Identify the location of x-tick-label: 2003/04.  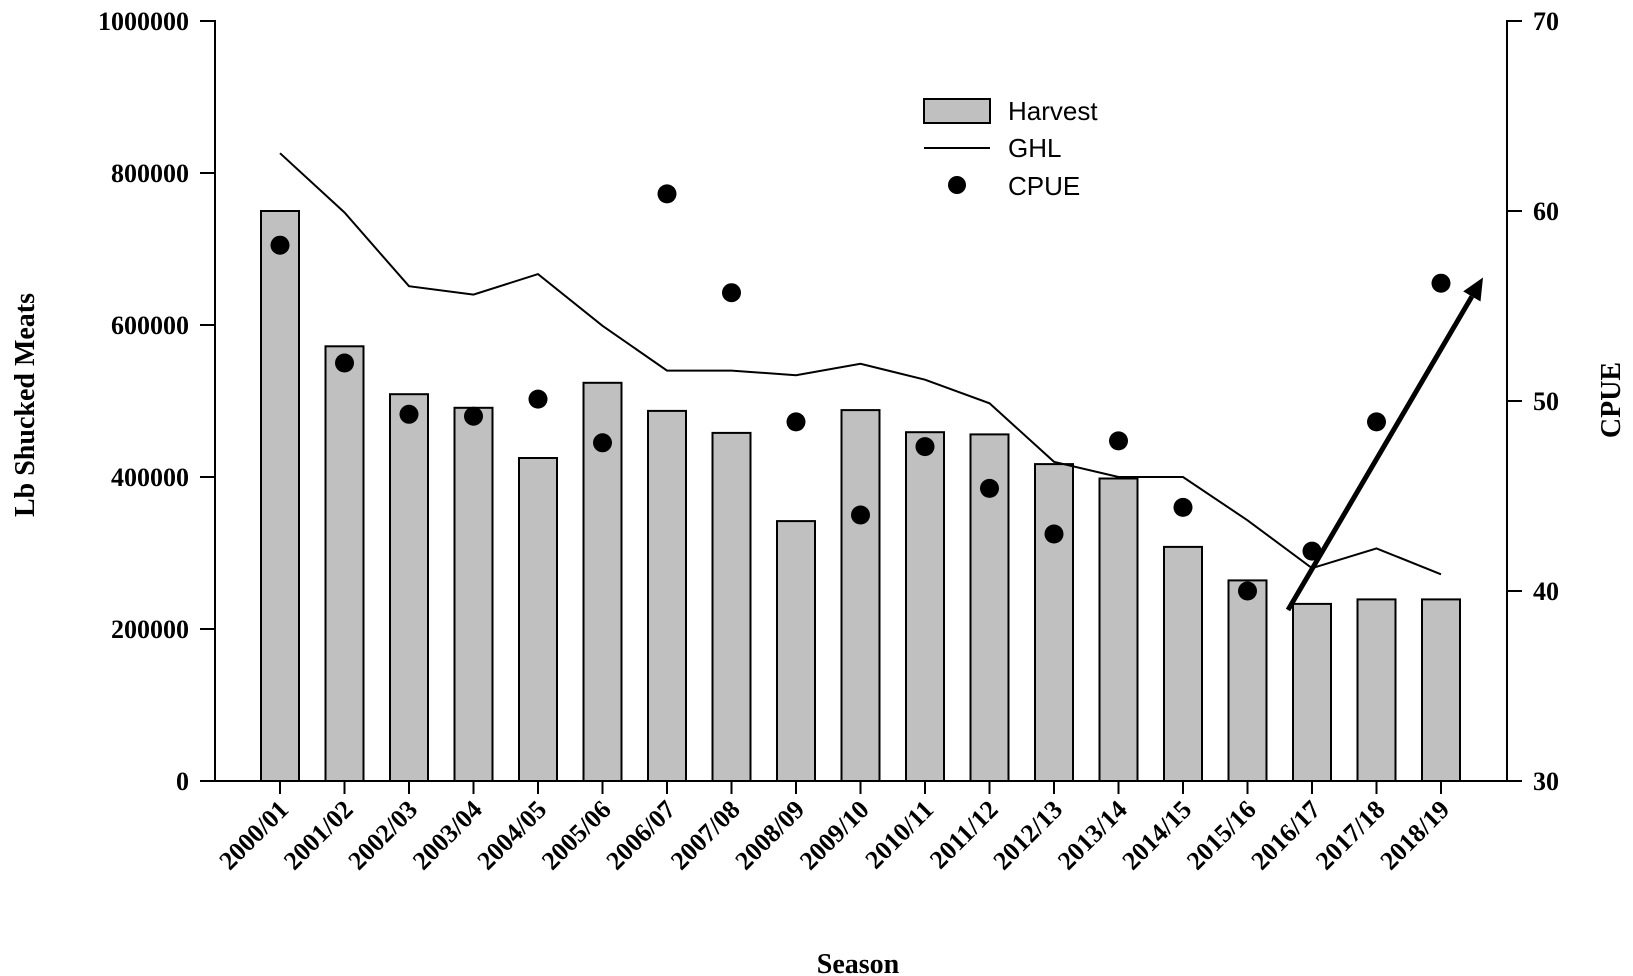
(447, 835).